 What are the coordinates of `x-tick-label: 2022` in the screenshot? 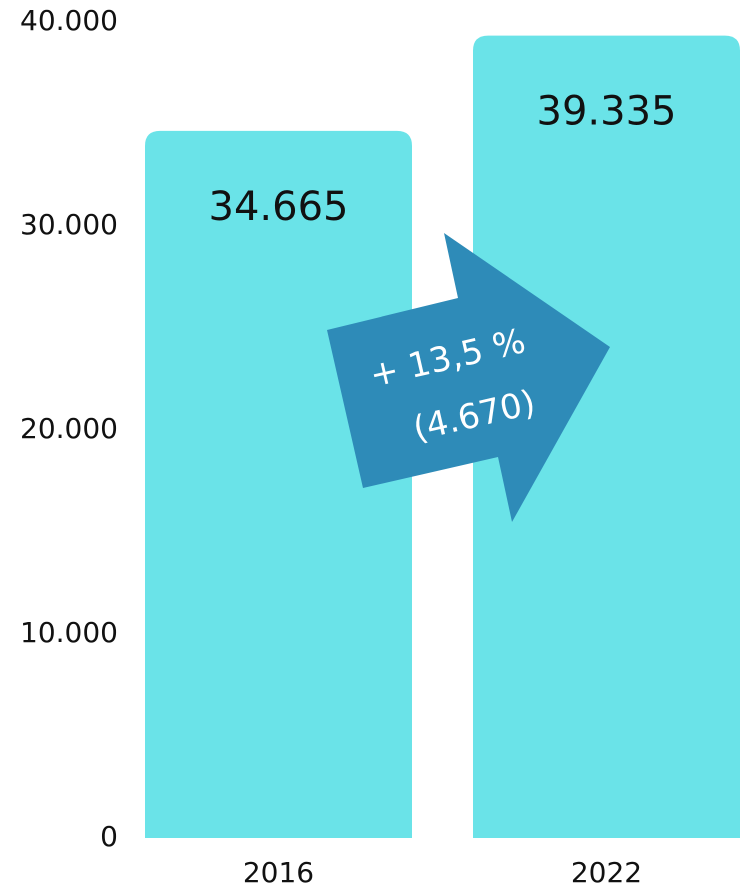 It's located at (606, 872).